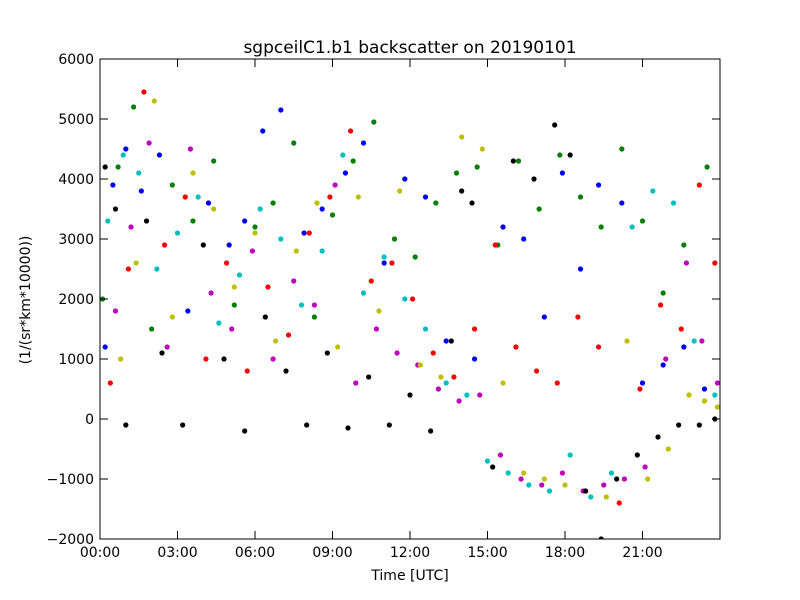 The height and width of the screenshot is (600, 800). Describe the element at coordinates (642, 553) in the screenshot. I see `x-tick-label: 21:00` at that location.